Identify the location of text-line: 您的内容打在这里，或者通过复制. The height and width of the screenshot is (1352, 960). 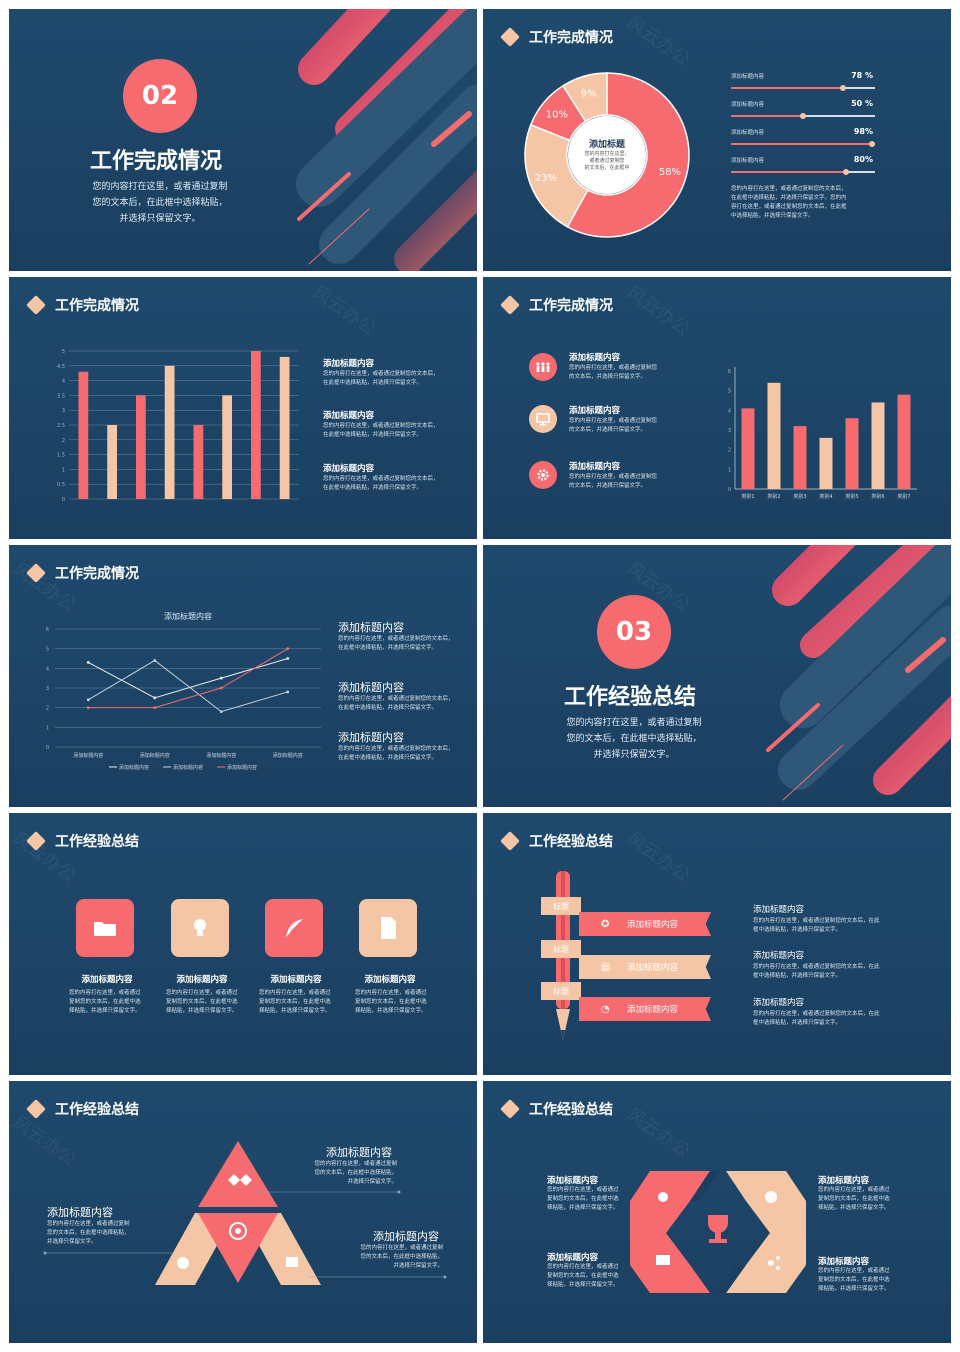
(355, 1164).